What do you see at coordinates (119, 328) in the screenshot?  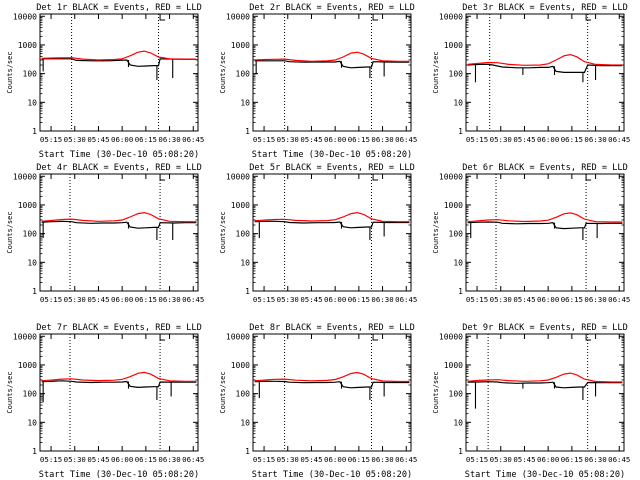 I see `chart-title: Det 7r BLACK = Events, RED = LLD` at bounding box center [119, 328].